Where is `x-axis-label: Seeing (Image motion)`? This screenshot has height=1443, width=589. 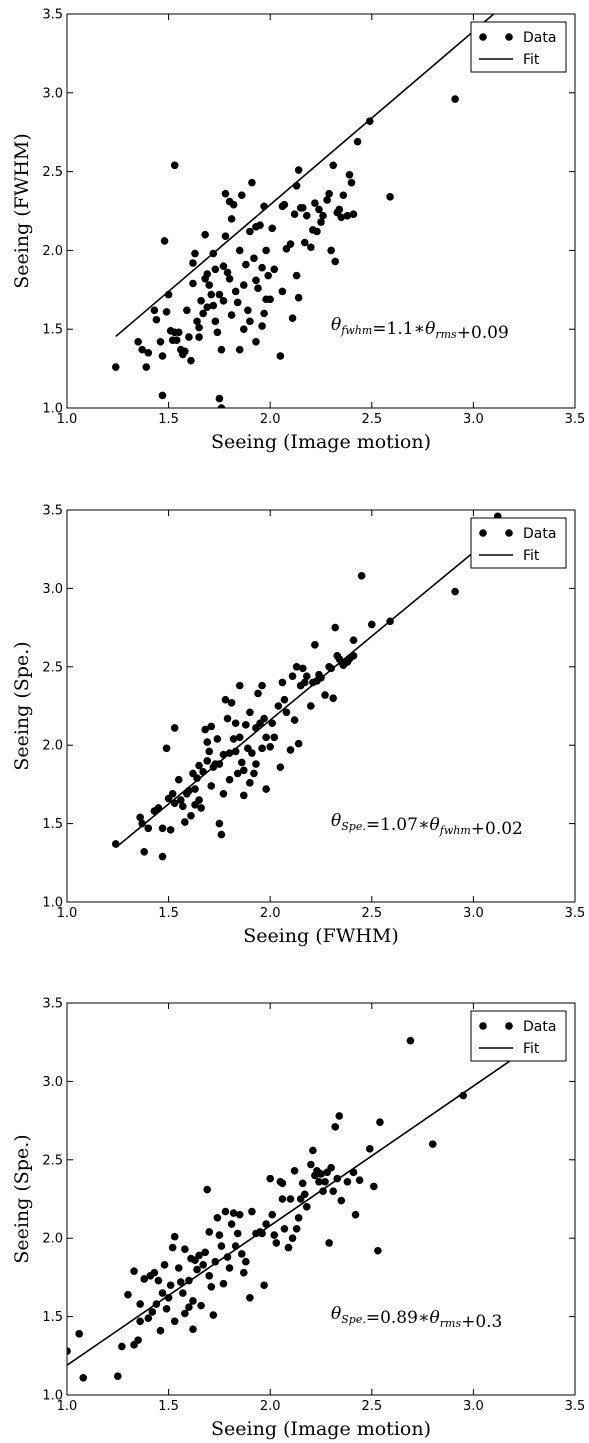 x-axis-label: Seeing (Image motion) is located at coordinates (321, 1429).